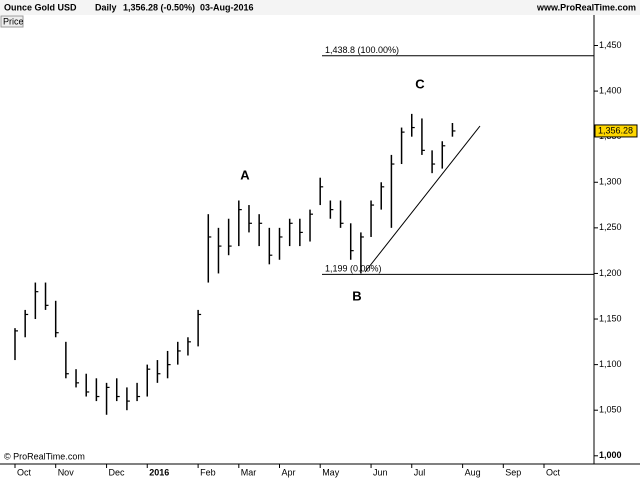 The image size is (640, 480). Describe the element at coordinates (610, 318) in the screenshot. I see `y-tick-label: 1,150` at that location.